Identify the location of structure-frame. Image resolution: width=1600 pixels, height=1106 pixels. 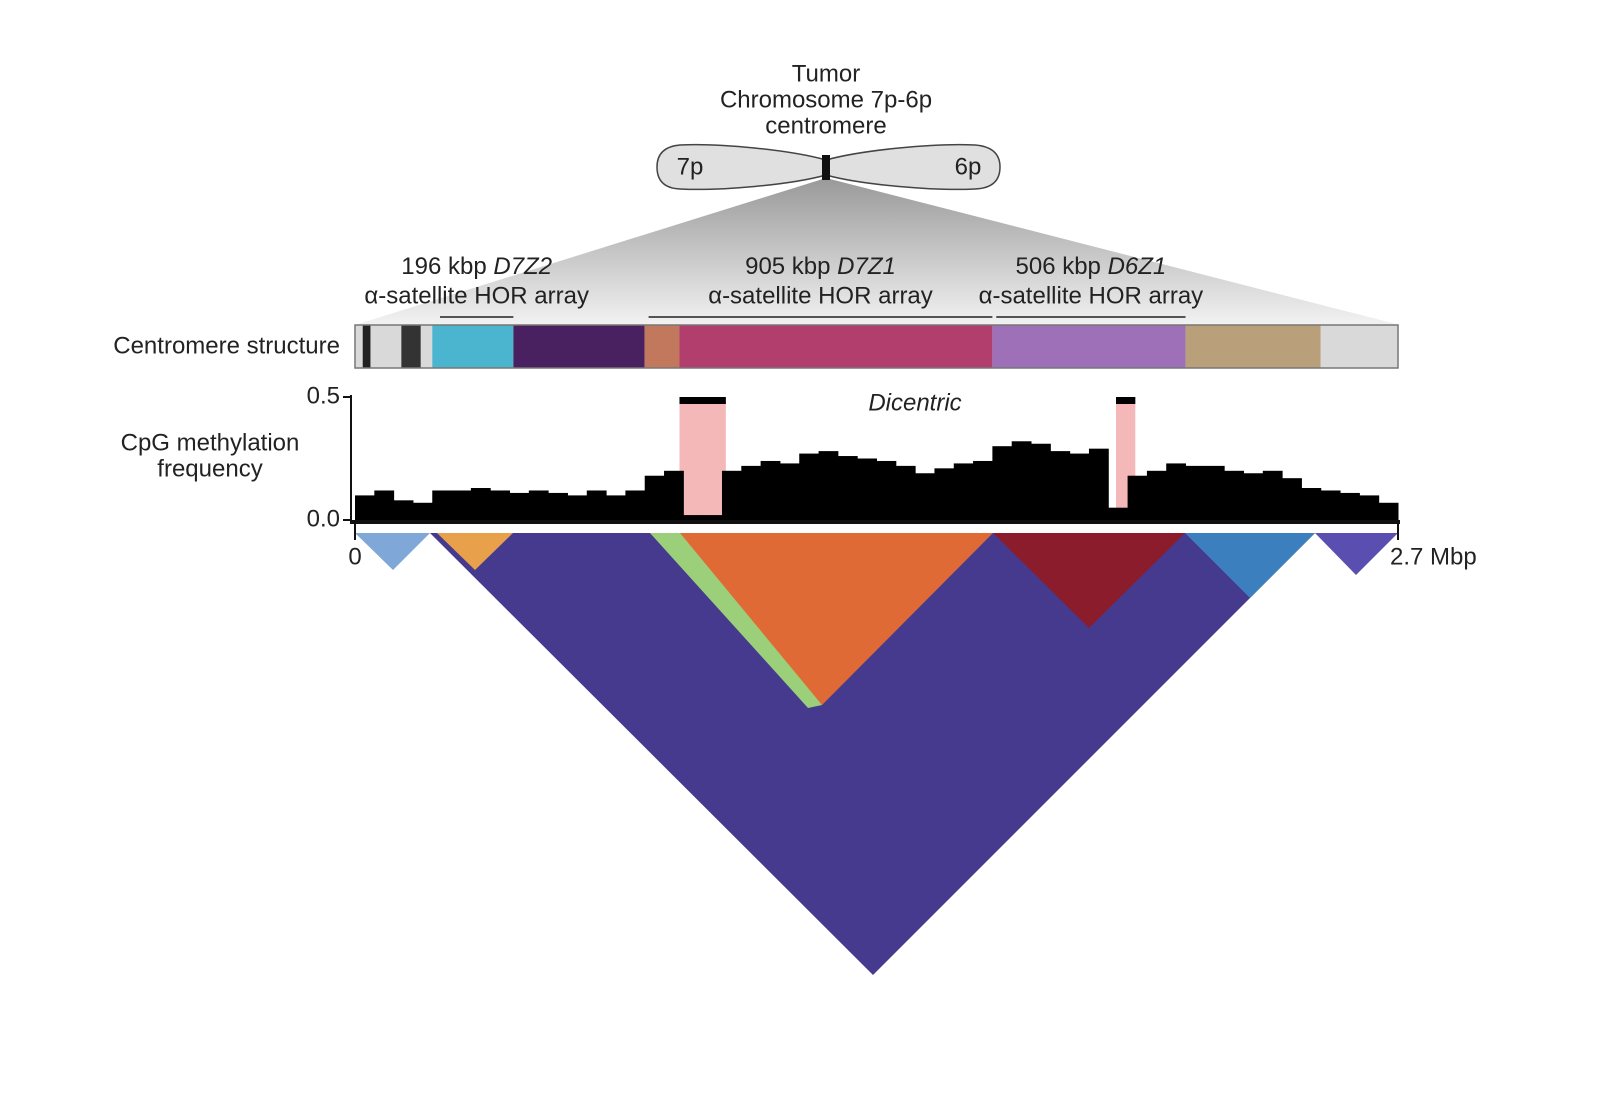
(876, 346).